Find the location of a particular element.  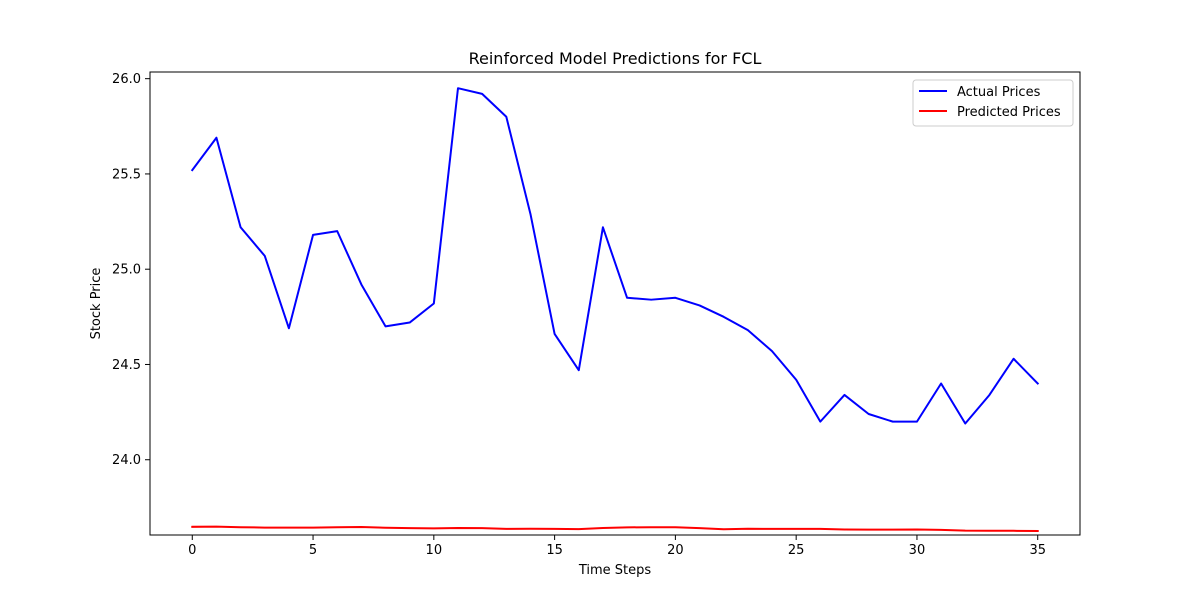

y-tick-label: 25.5 is located at coordinates (126, 174).